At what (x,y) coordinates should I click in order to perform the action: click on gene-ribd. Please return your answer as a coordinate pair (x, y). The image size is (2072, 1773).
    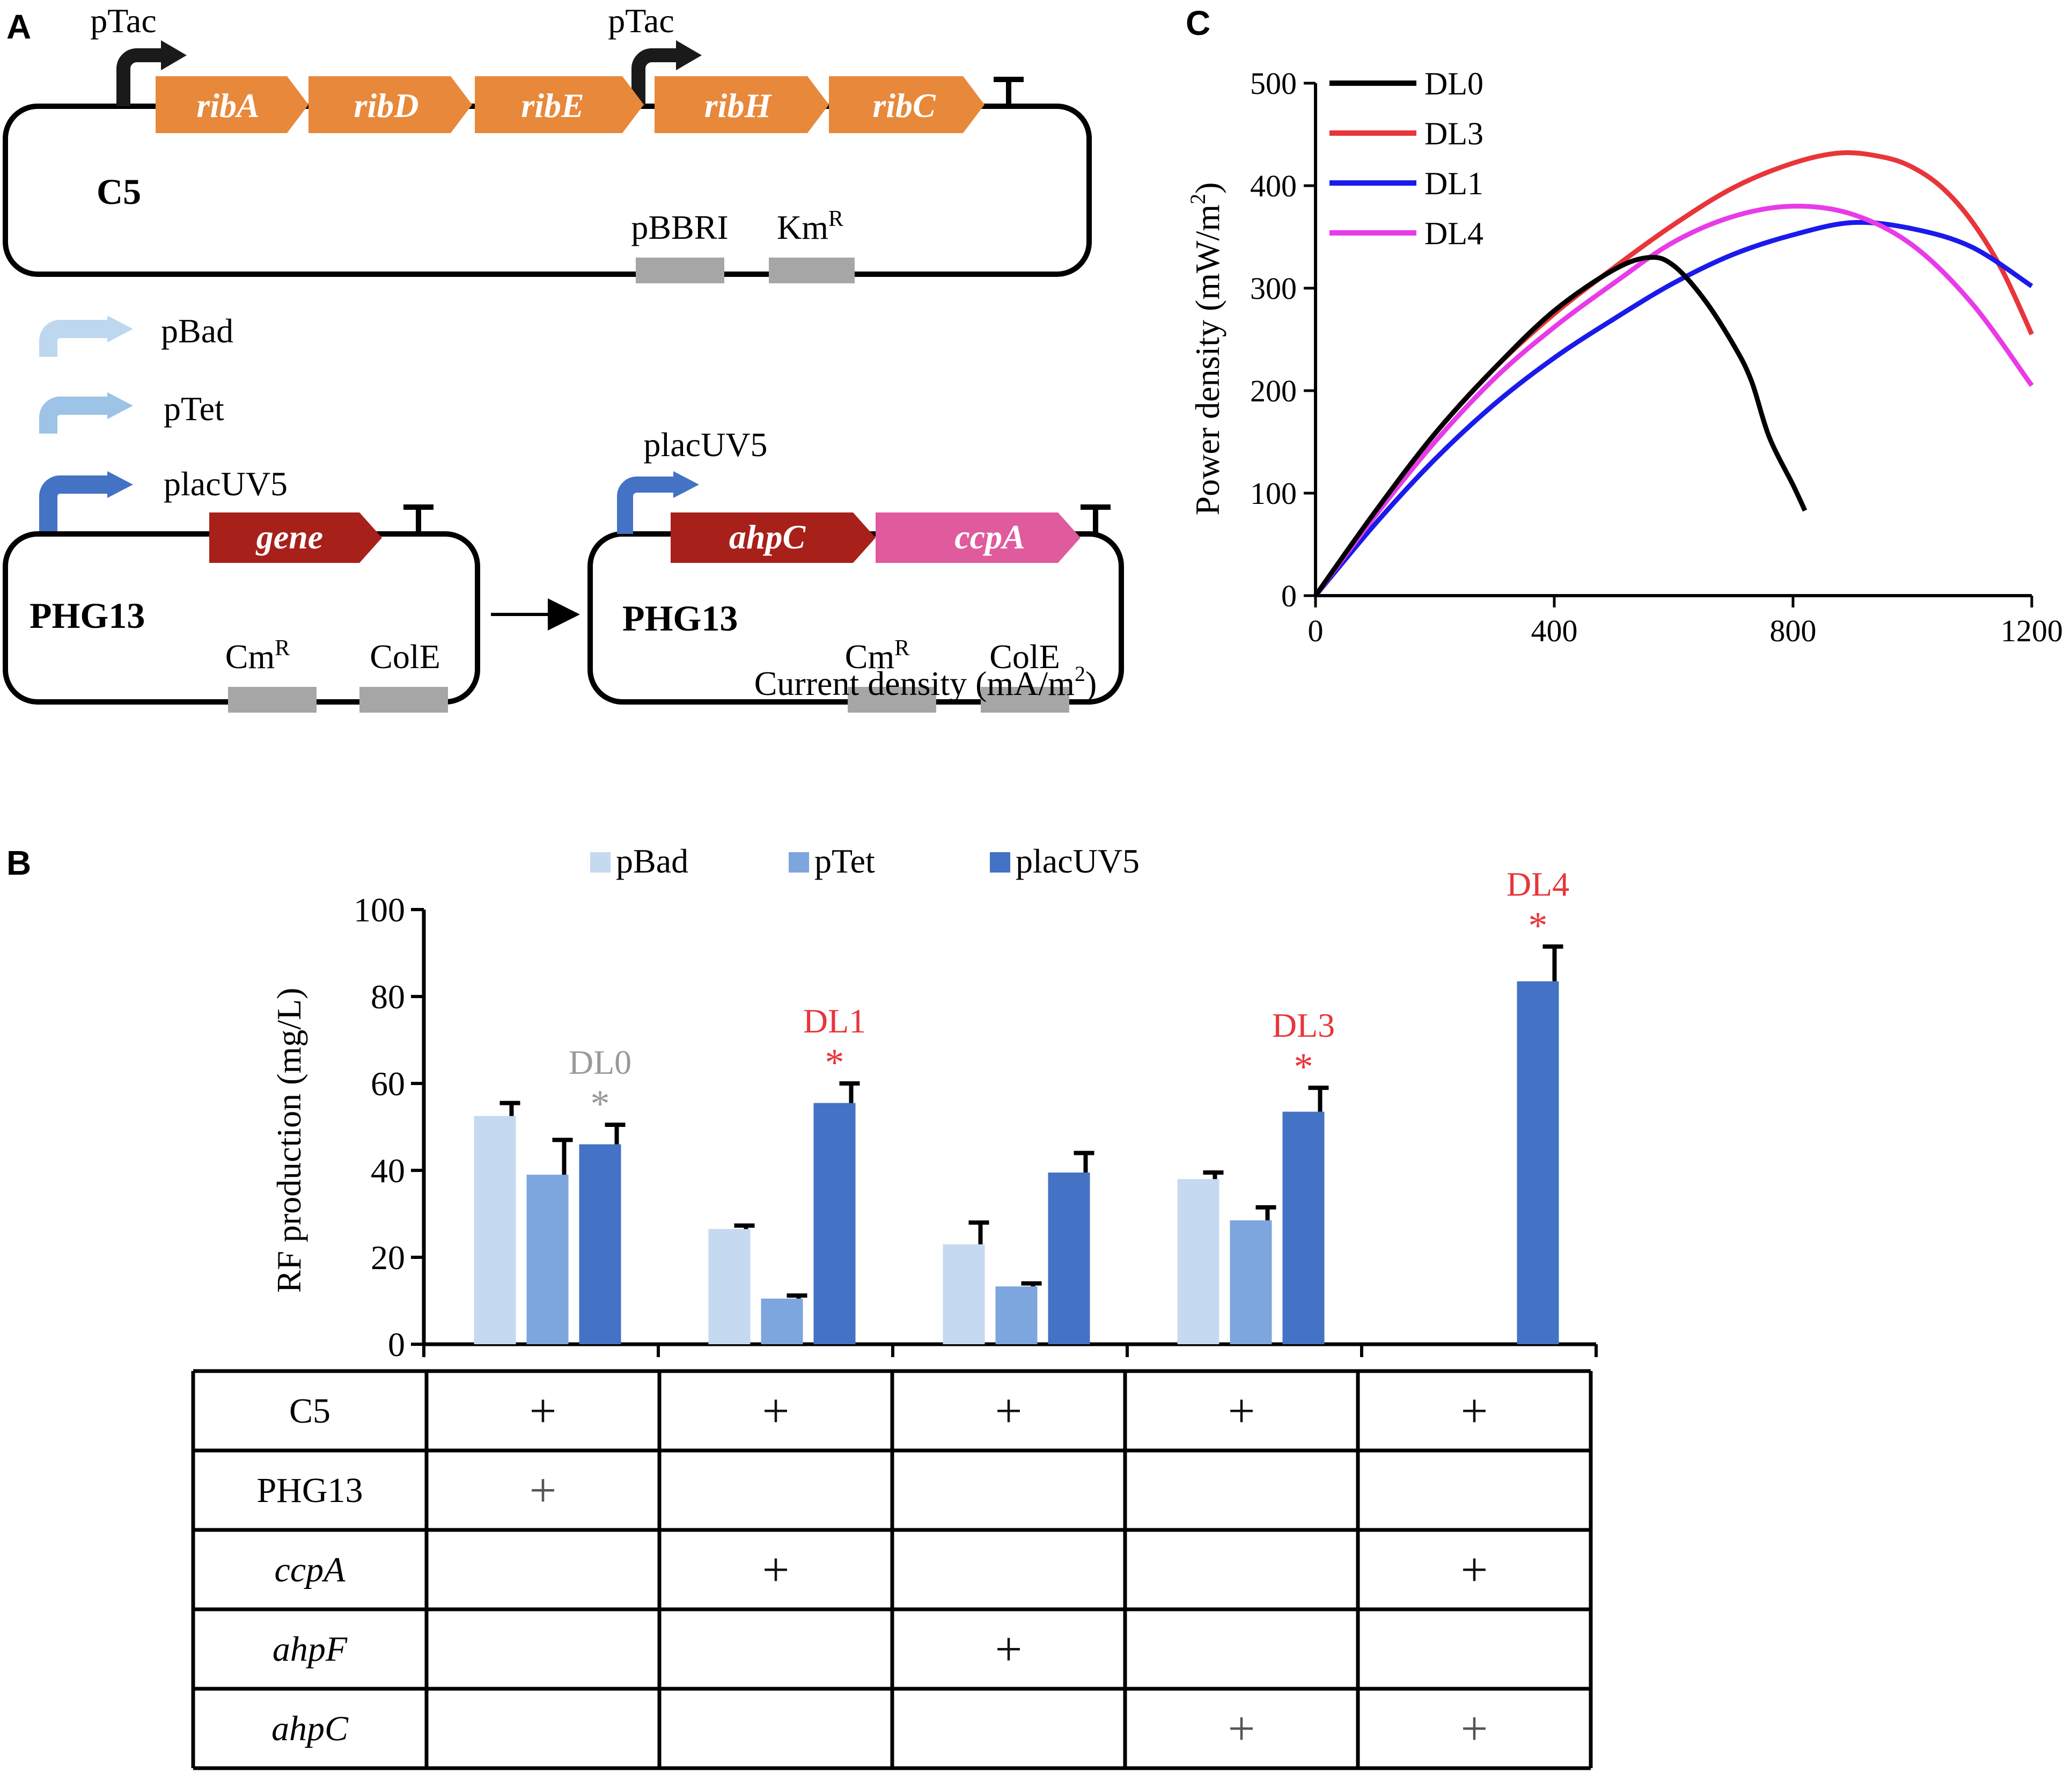
    Looking at the image, I should click on (390, 104).